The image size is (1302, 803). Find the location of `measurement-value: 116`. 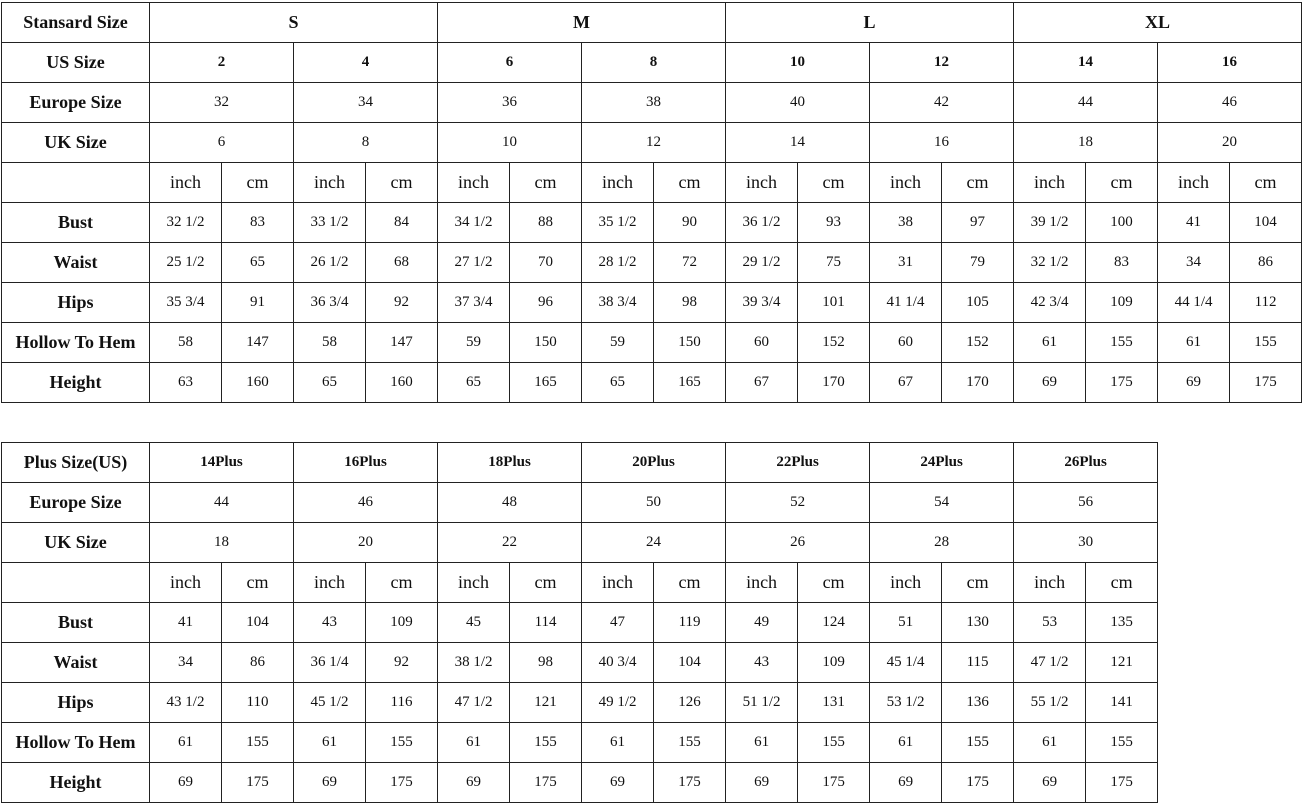

measurement-value: 116 is located at coordinates (402, 702).